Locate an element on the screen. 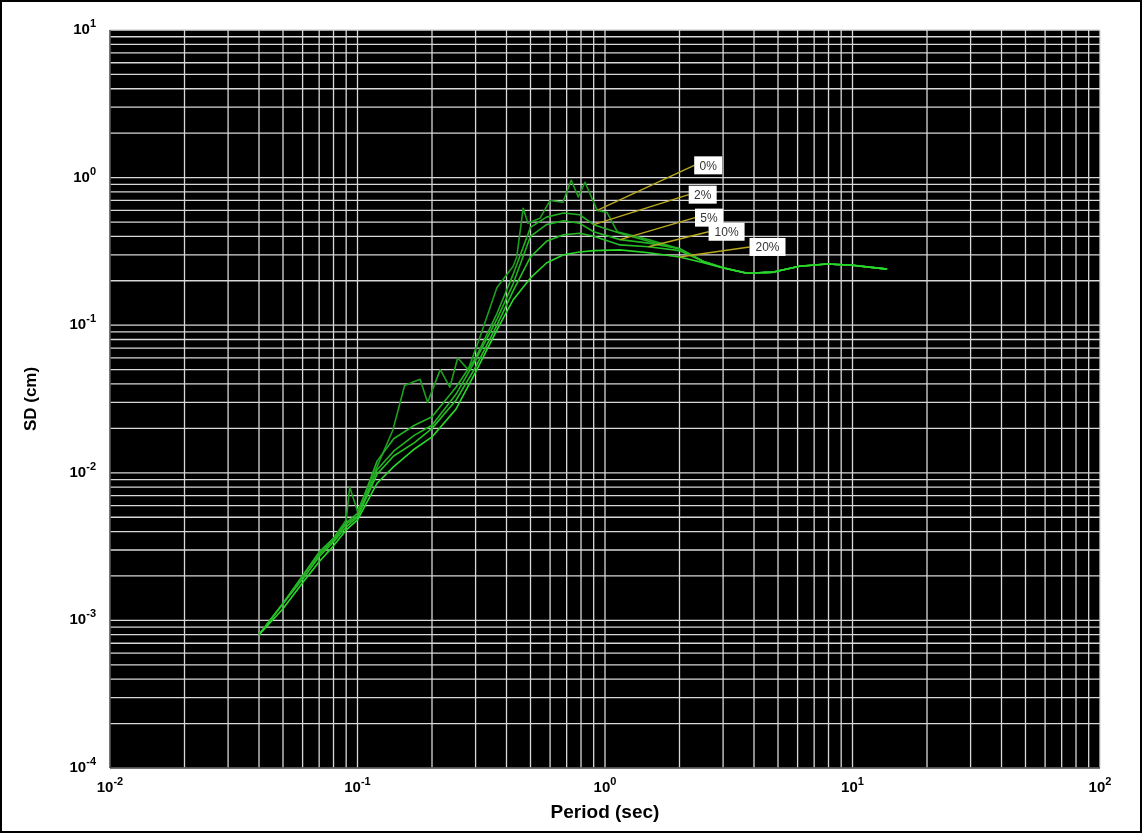 This screenshot has height=833, width=1142. x-tick-label: 10$^{2}$ is located at coordinates (1100, 784).